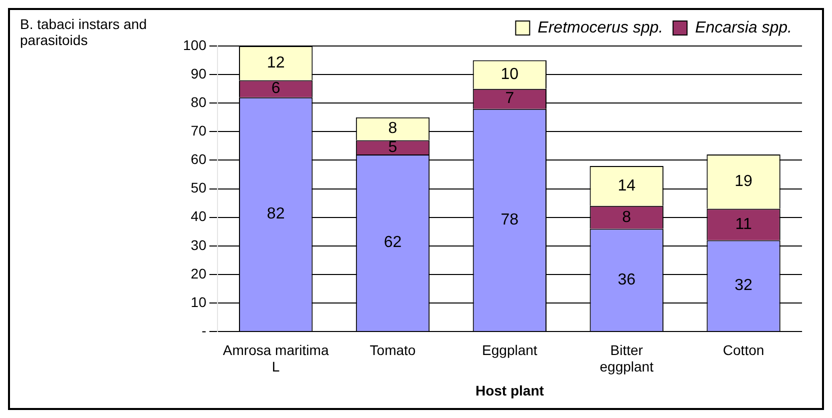  I want to click on y-tick-label: 80, so click(198, 102).